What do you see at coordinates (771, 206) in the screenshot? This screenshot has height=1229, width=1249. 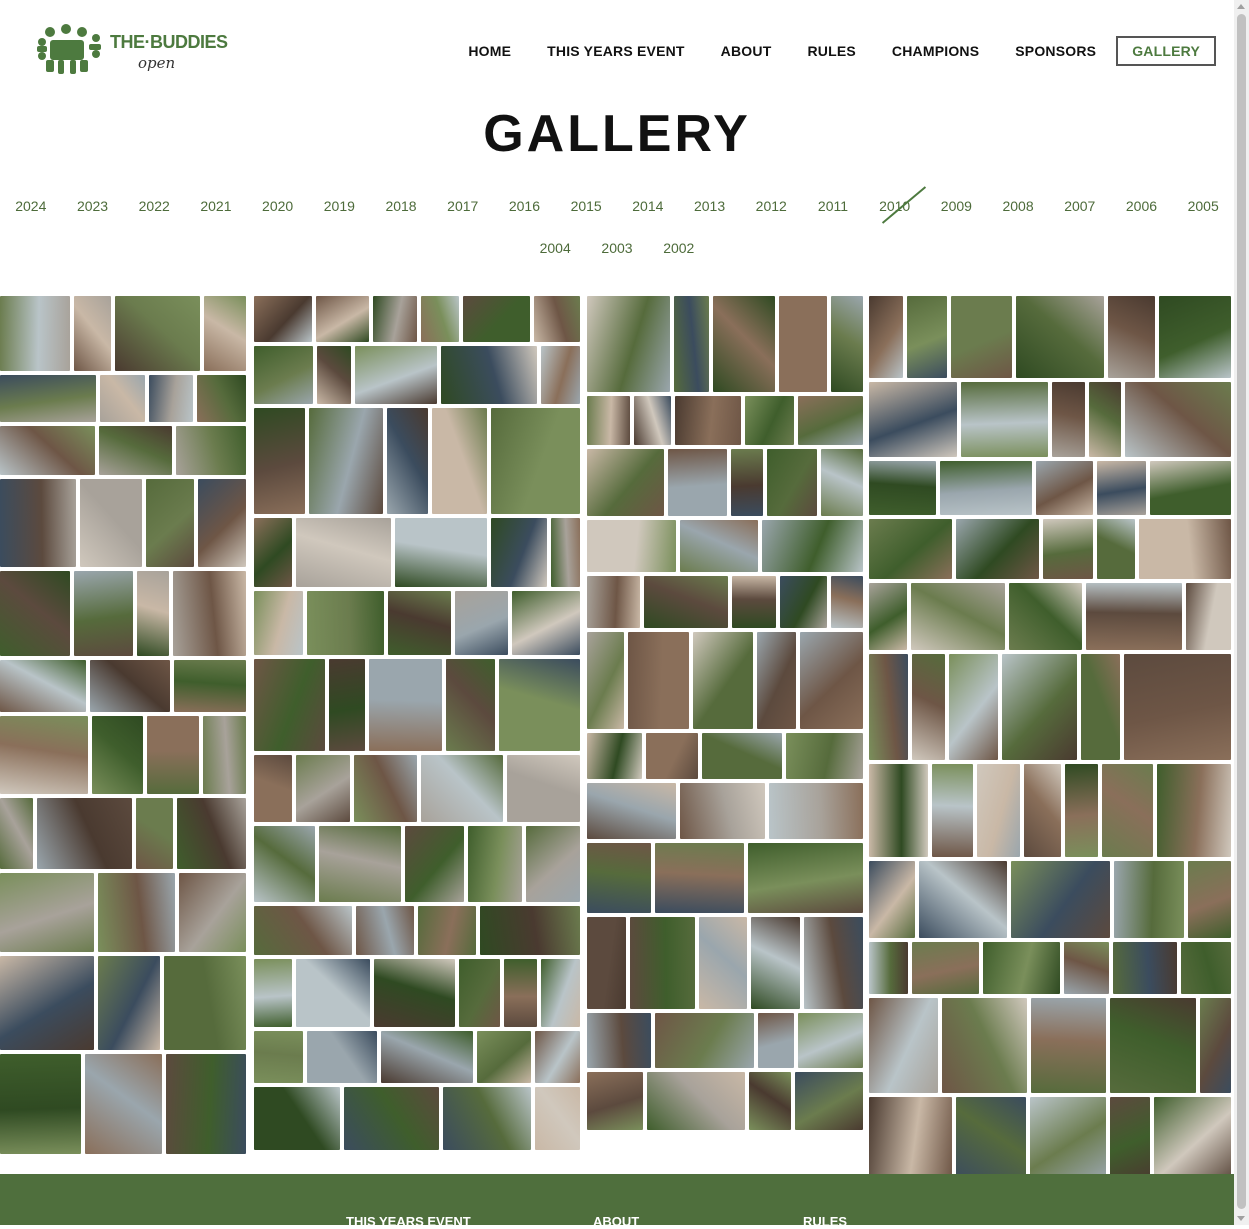 I see `year-link-2012: 2012` at bounding box center [771, 206].